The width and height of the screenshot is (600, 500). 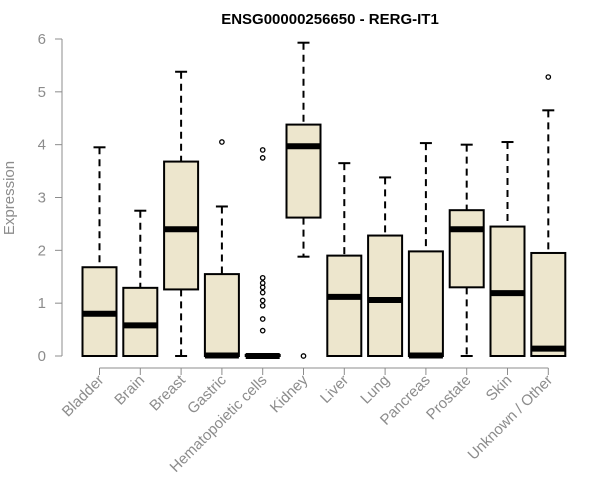 What do you see at coordinates (129, 390) in the screenshot?
I see `x-tick-label: Brain` at bounding box center [129, 390].